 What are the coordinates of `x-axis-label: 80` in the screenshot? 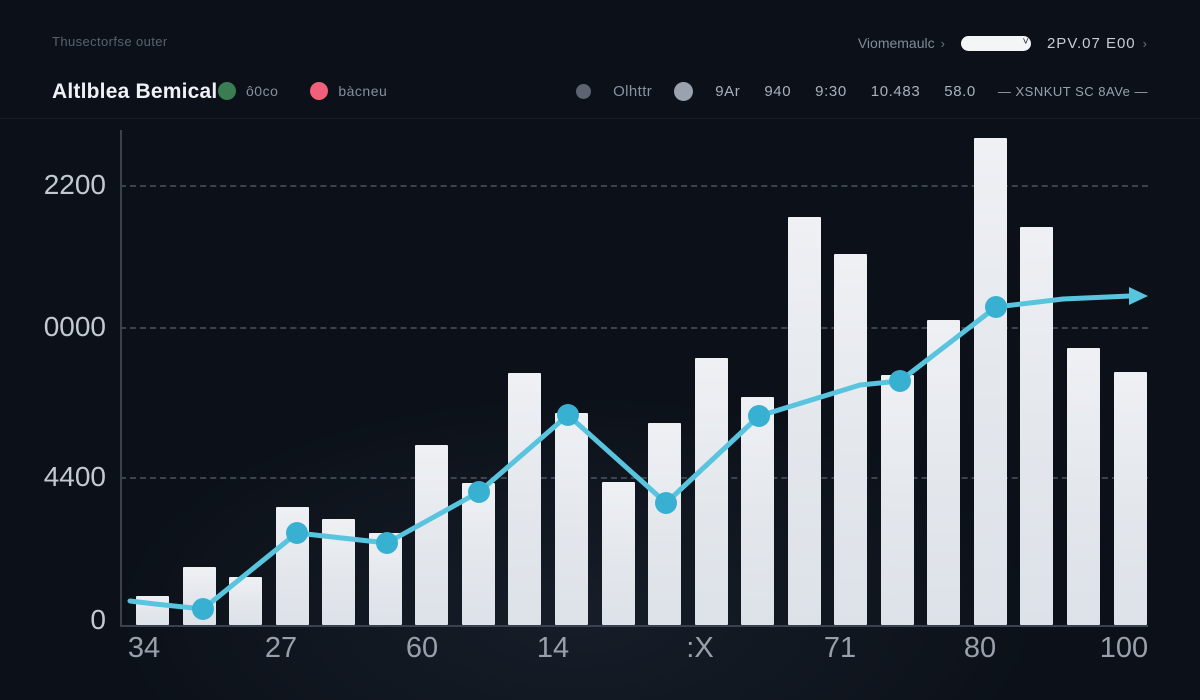 It's located at (980, 648).